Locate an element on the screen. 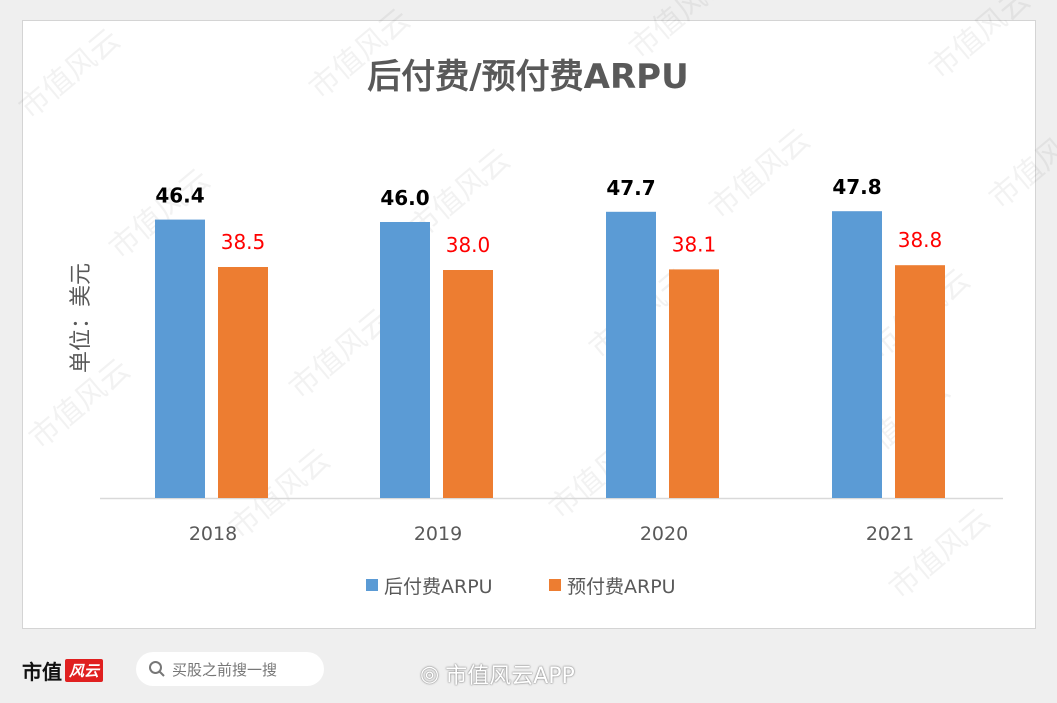  brand-logo: 市值 风云 is located at coordinates (63, 670).